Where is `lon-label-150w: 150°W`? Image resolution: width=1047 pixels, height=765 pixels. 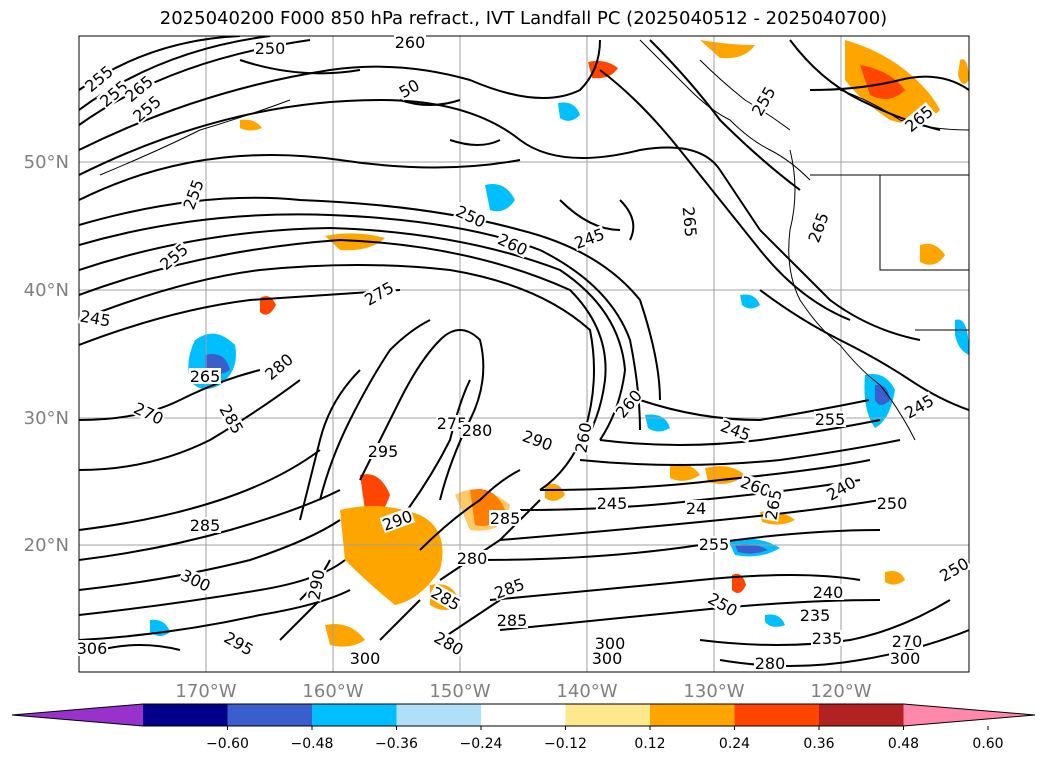
lon-label-150w: 150°W is located at coordinates (459, 691).